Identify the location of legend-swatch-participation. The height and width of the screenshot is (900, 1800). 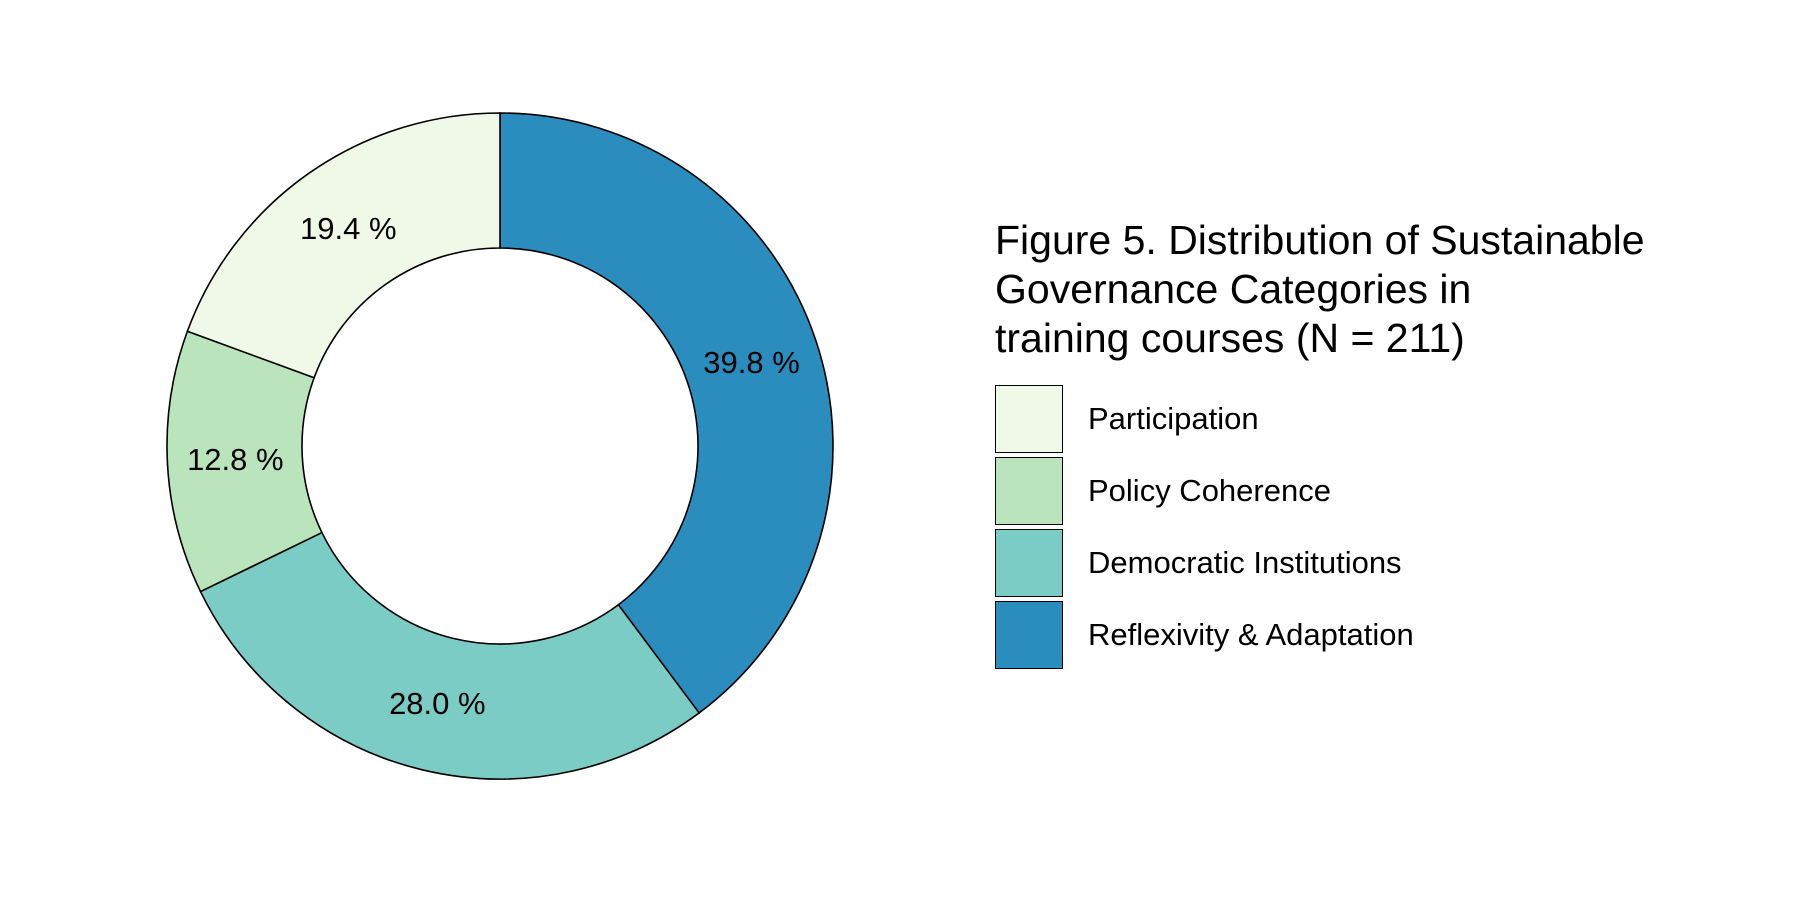
(1029, 419).